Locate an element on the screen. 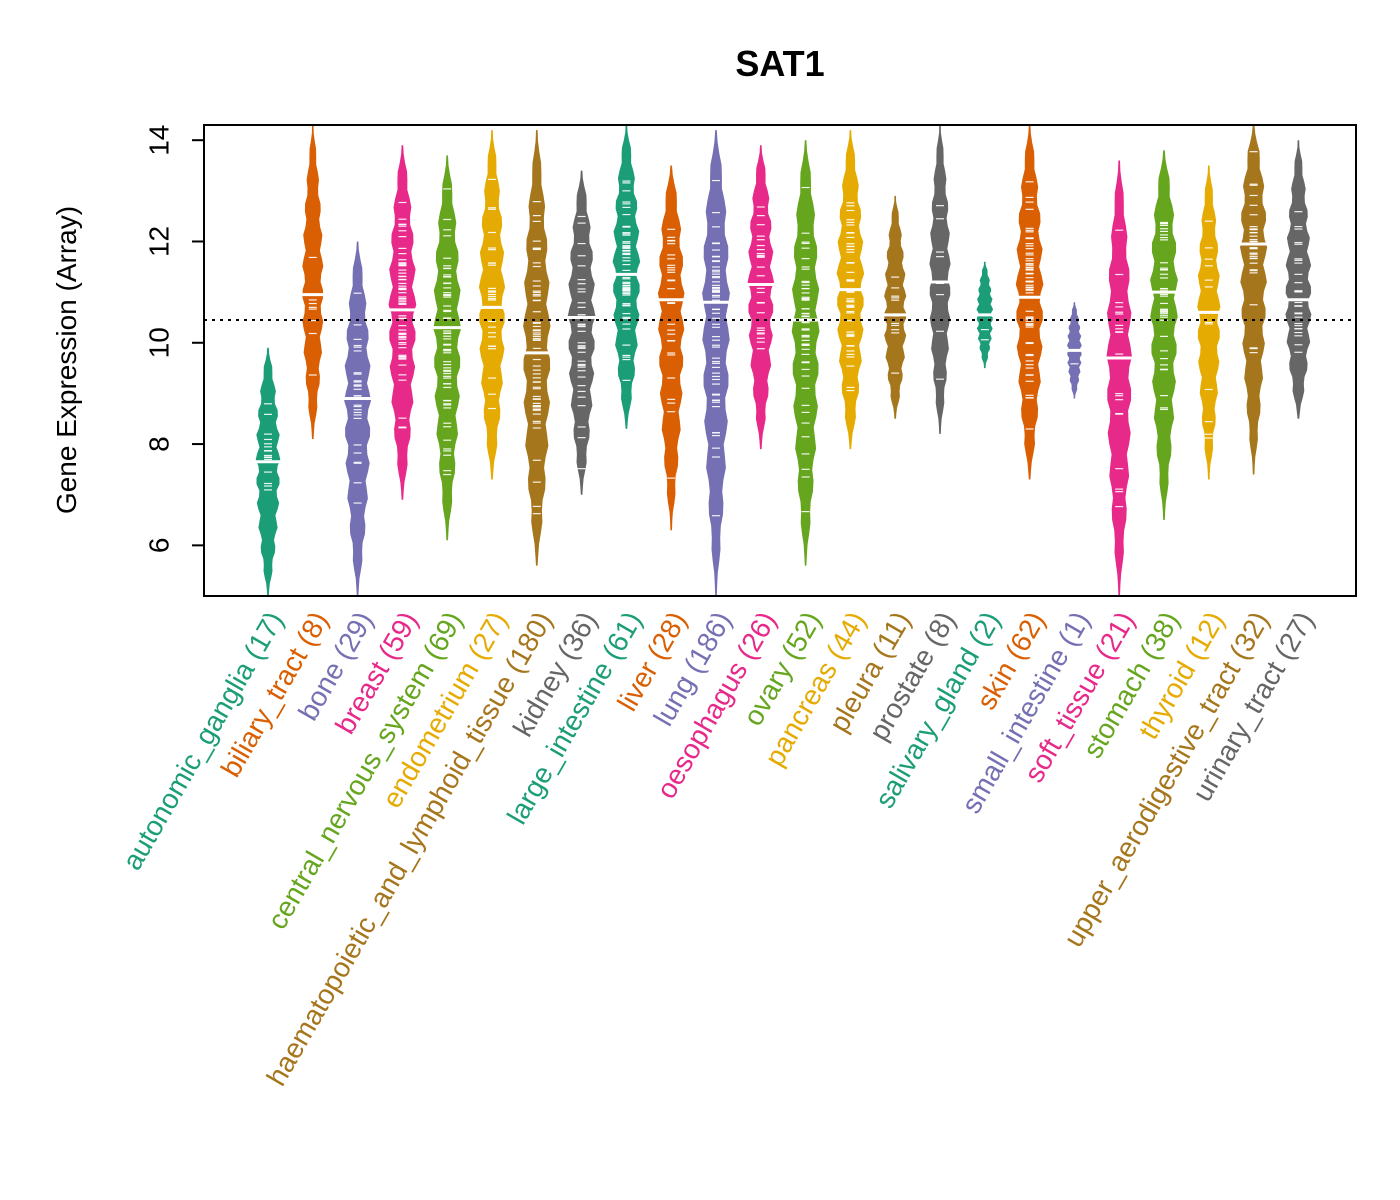 This screenshot has height=1200, width=1400. violin-urinary_tract is located at coordinates (1298, 279).